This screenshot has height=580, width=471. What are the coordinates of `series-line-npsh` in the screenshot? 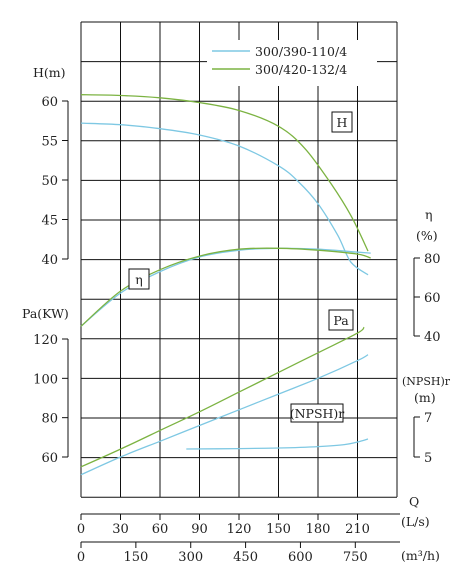 It's located at (277, 444).